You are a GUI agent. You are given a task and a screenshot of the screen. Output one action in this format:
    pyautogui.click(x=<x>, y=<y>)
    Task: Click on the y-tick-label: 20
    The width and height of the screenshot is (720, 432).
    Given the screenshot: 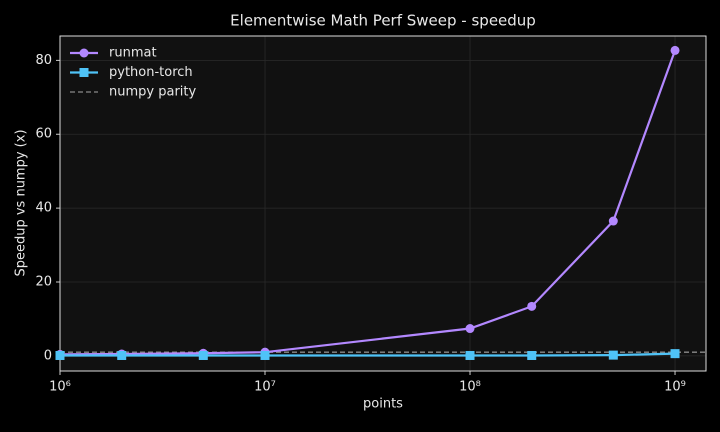 What is the action you would take?
    pyautogui.click(x=43, y=281)
    